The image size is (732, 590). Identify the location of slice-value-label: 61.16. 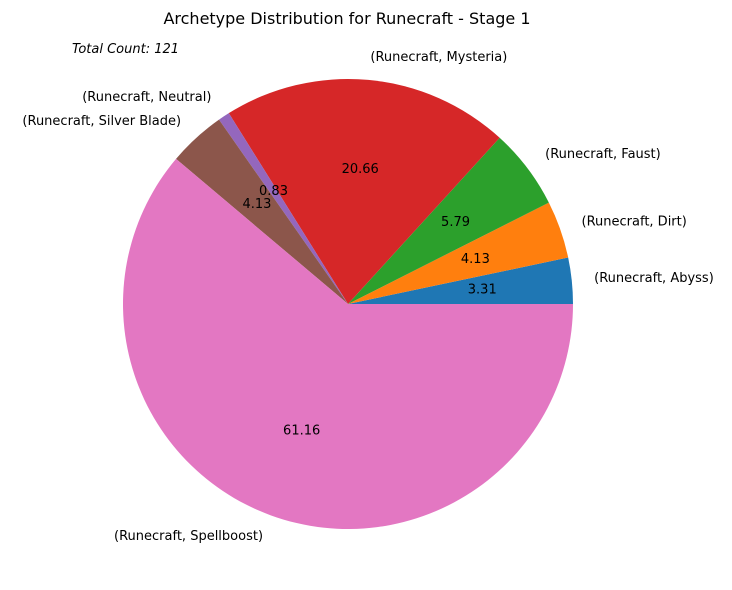
(301, 430).